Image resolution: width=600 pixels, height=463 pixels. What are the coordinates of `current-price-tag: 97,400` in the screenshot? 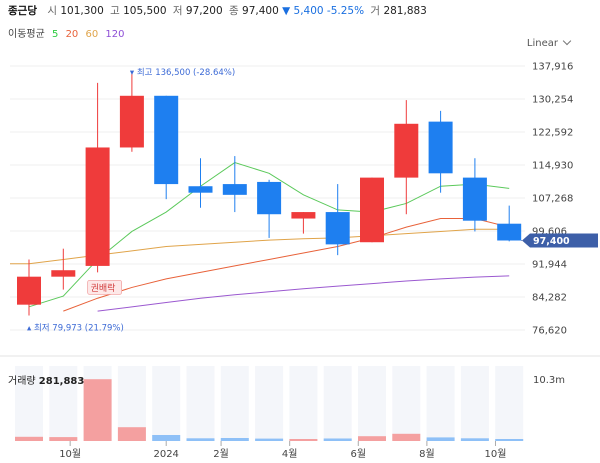 It's located at (560, 240).